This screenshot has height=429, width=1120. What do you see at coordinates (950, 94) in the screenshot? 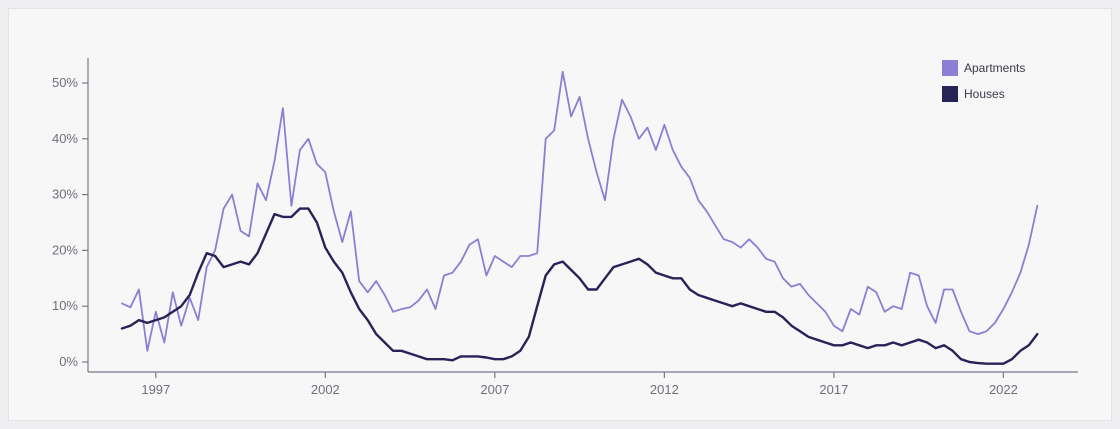
I see `legend-swatch-houses` at bounding box center [950, 94].